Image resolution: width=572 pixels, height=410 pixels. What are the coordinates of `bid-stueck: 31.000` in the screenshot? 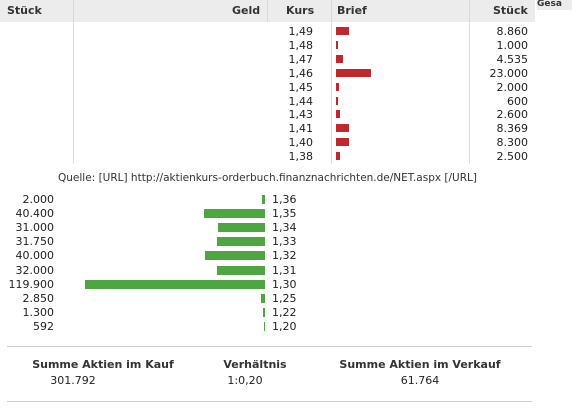 It's located at (35, 228).